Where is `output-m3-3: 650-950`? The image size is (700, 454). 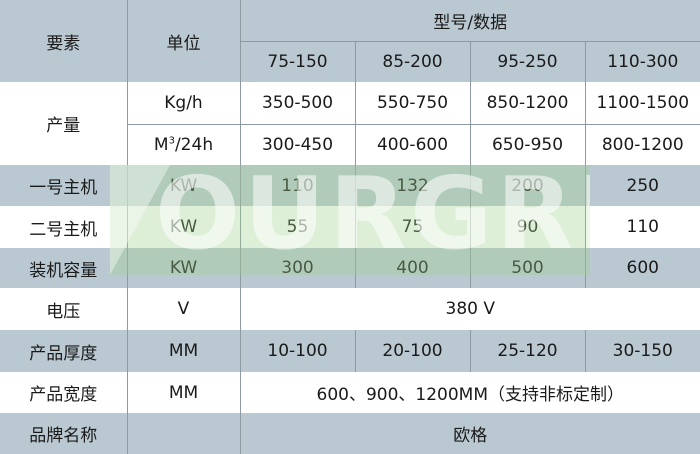 output-m3-3: 650-950 is located at coordinates (527, 144).